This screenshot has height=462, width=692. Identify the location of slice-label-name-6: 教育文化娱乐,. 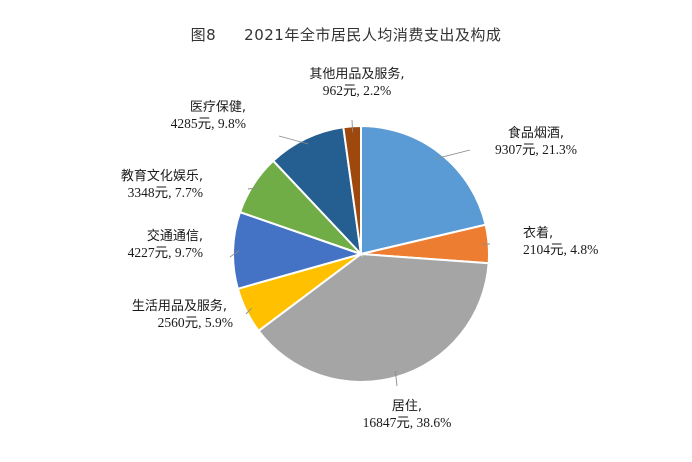
(162, 176).